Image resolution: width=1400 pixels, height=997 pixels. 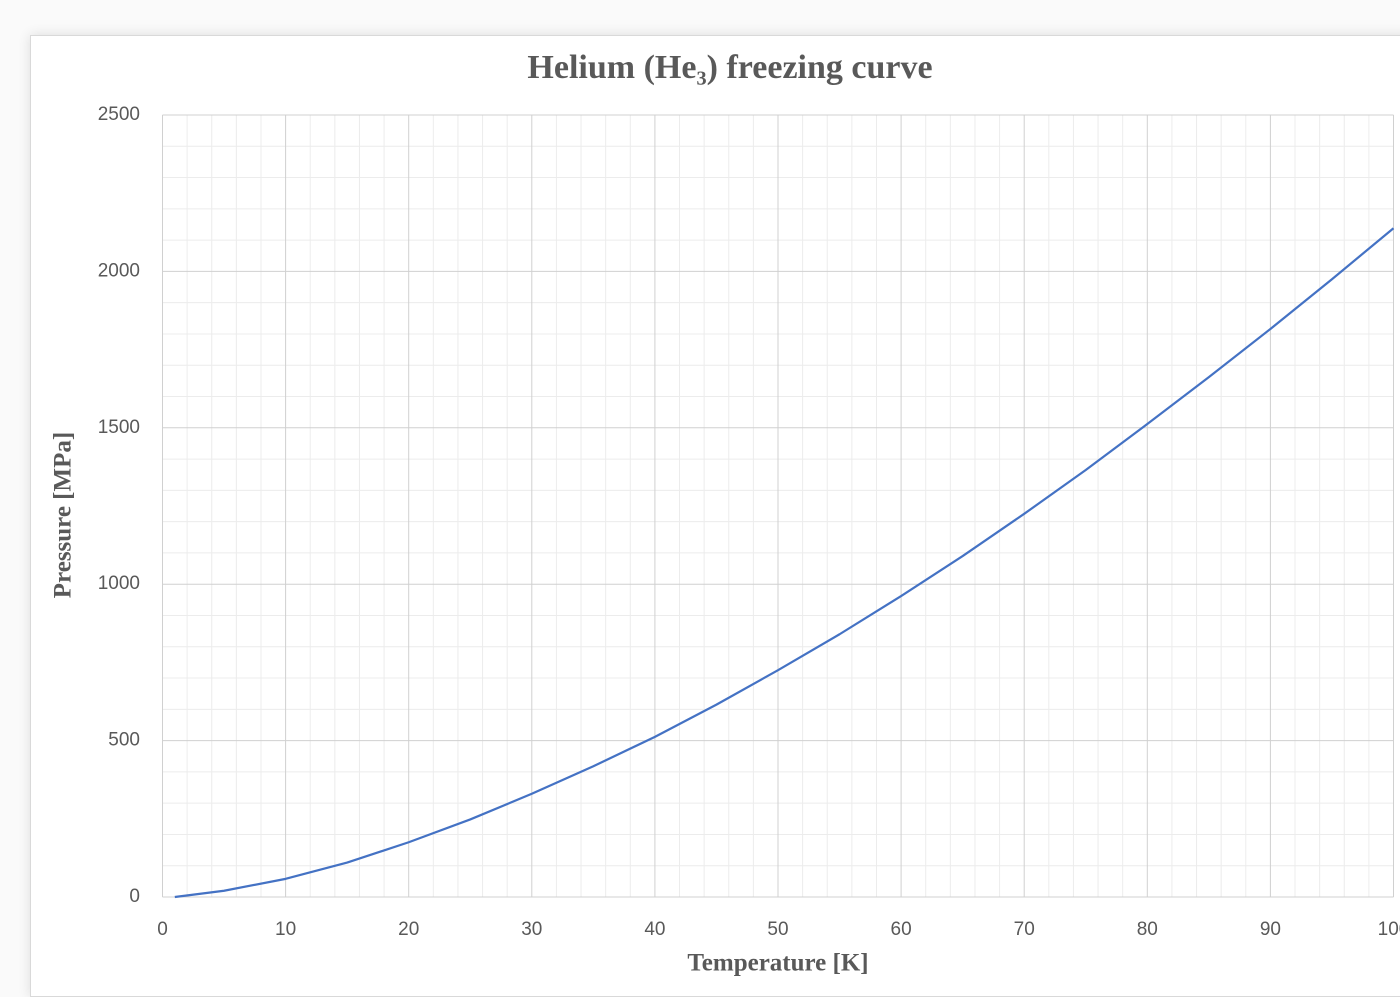 What do you see at coordinates (119, 114) in the screenshot?
I see `y-tick-label: 2500` at bounding box center [119, 114].